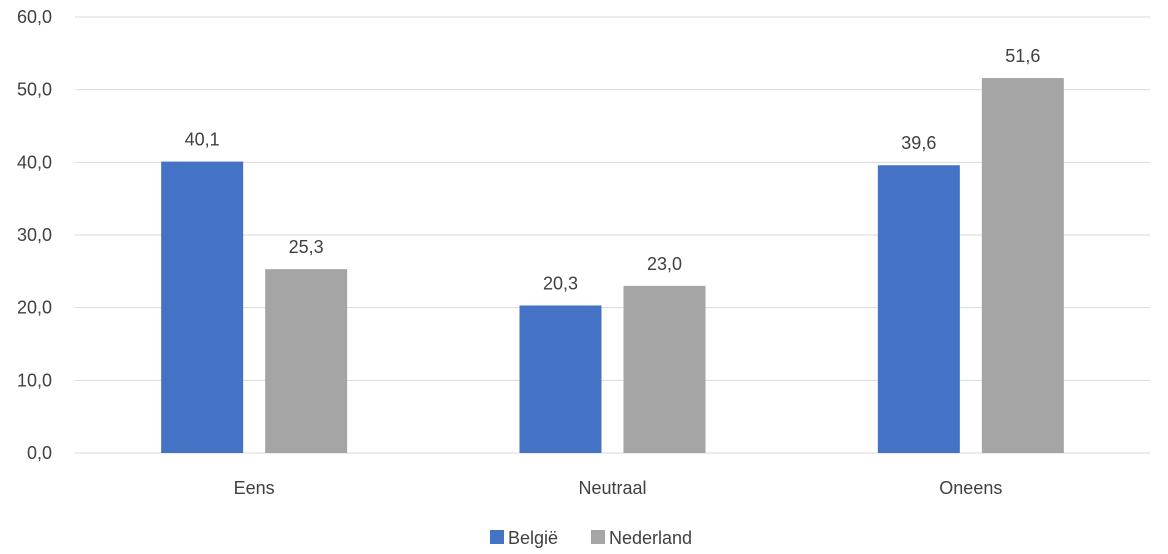  I want to click on legend-label: België, so click(533, 538).